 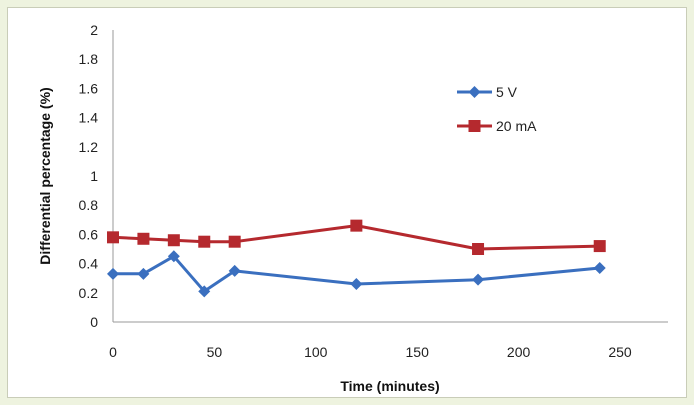 I want to click on legend-label: 20 mA, so click(x=516, y=126).